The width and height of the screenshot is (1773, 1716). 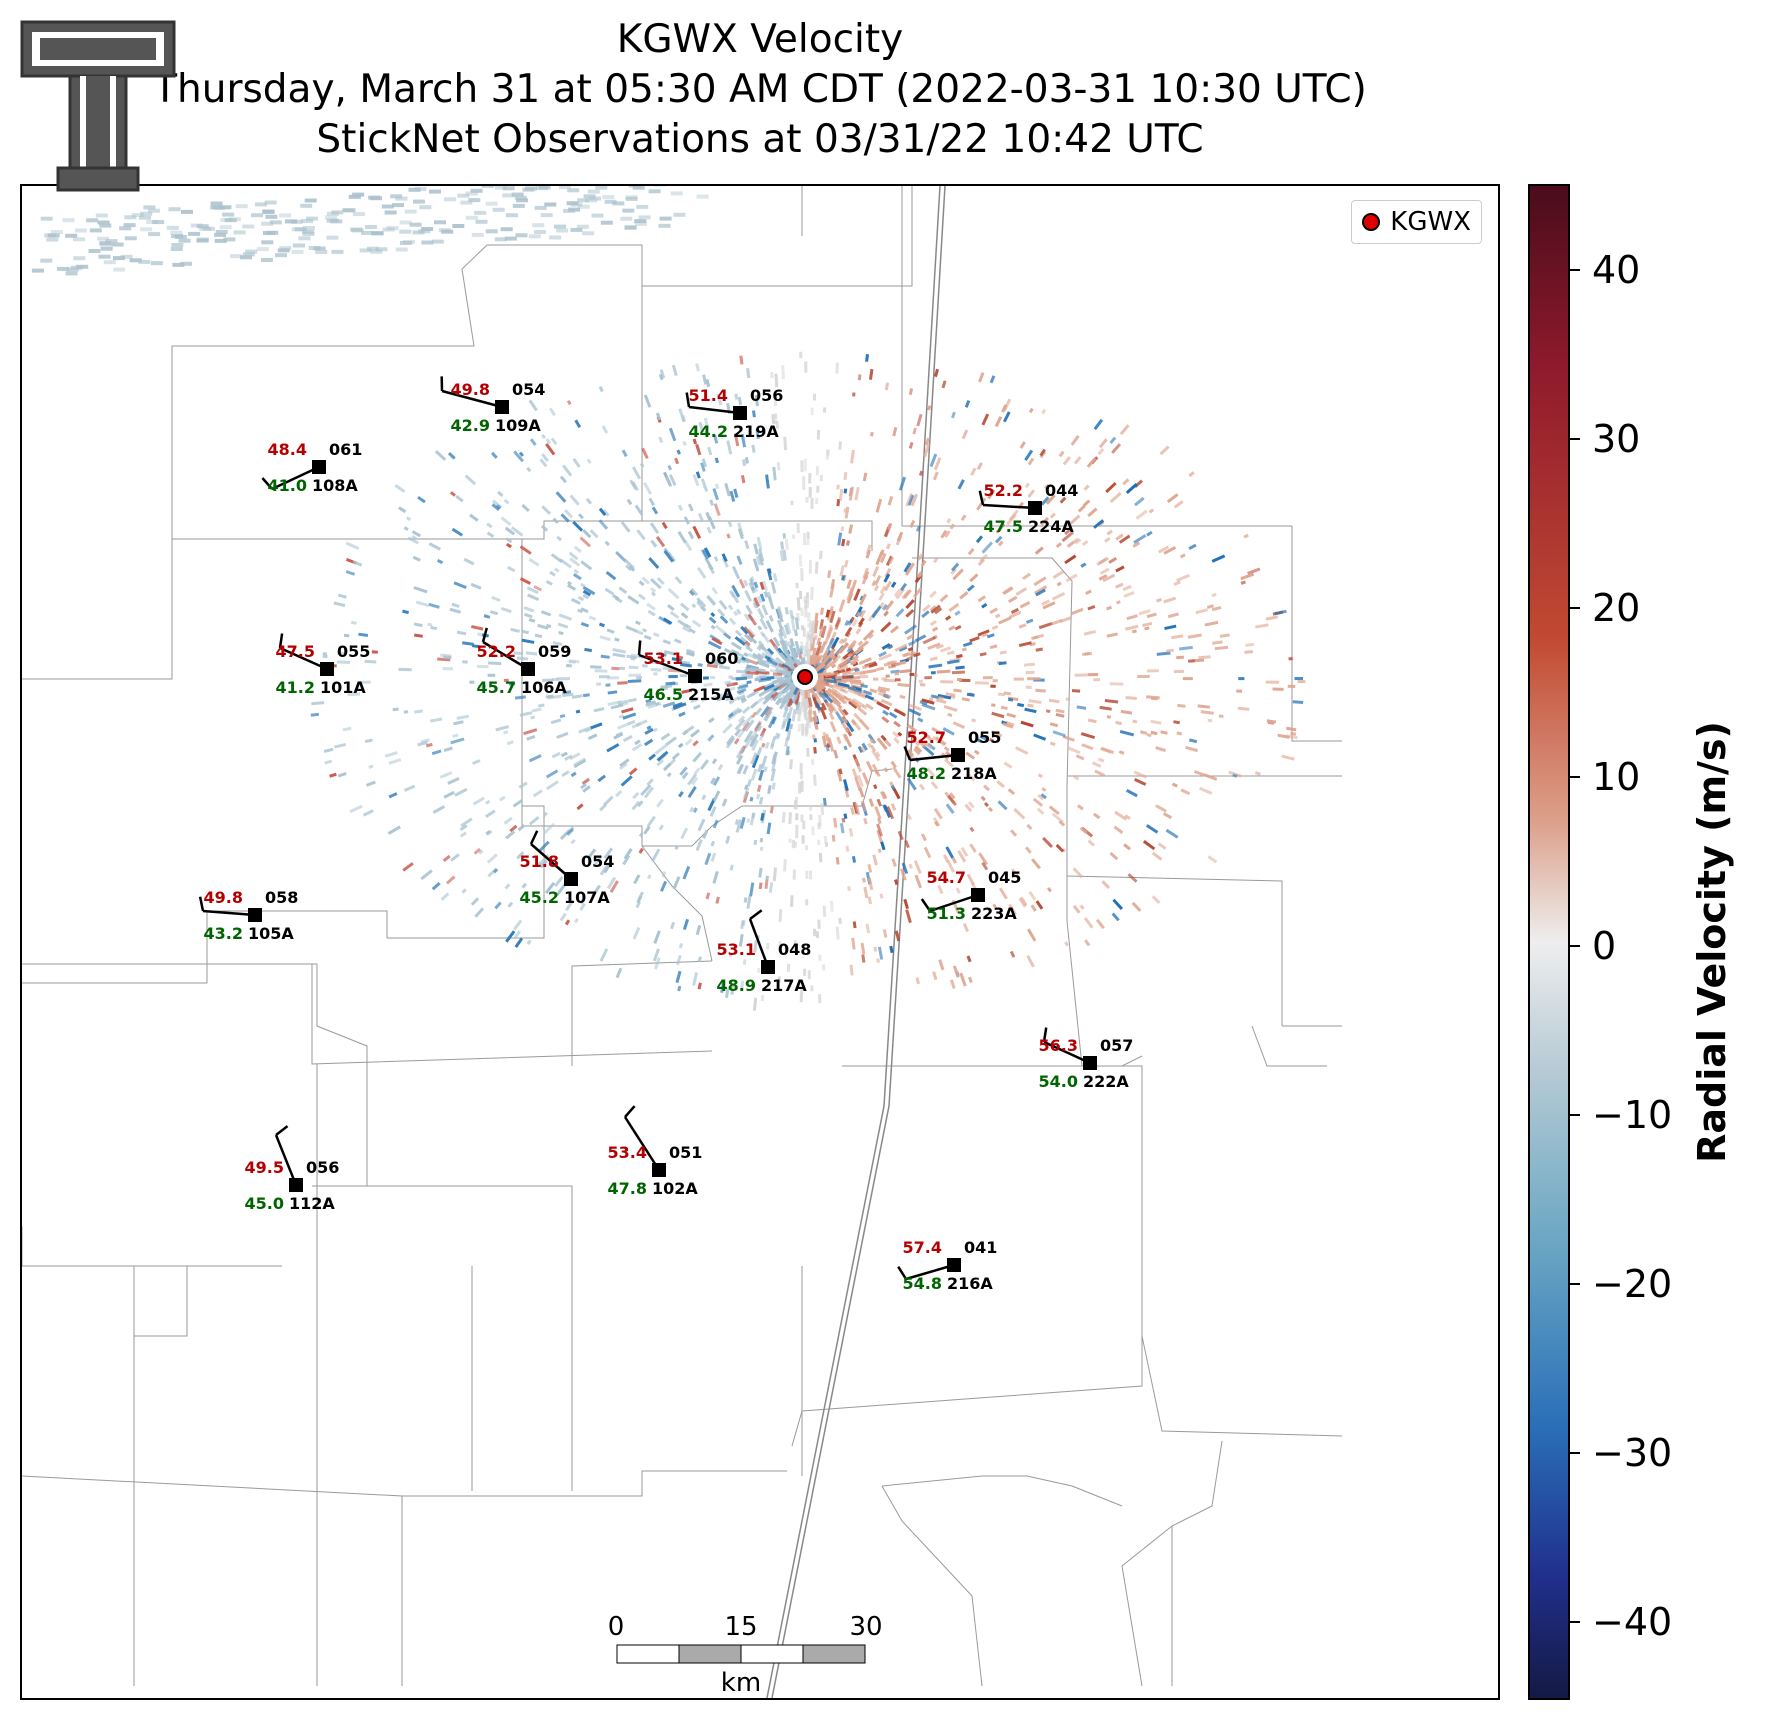 What do you see at coordinates (711, 694) in the screenshot?
I see `station-id: 215A` at bounding box center [711, 694].